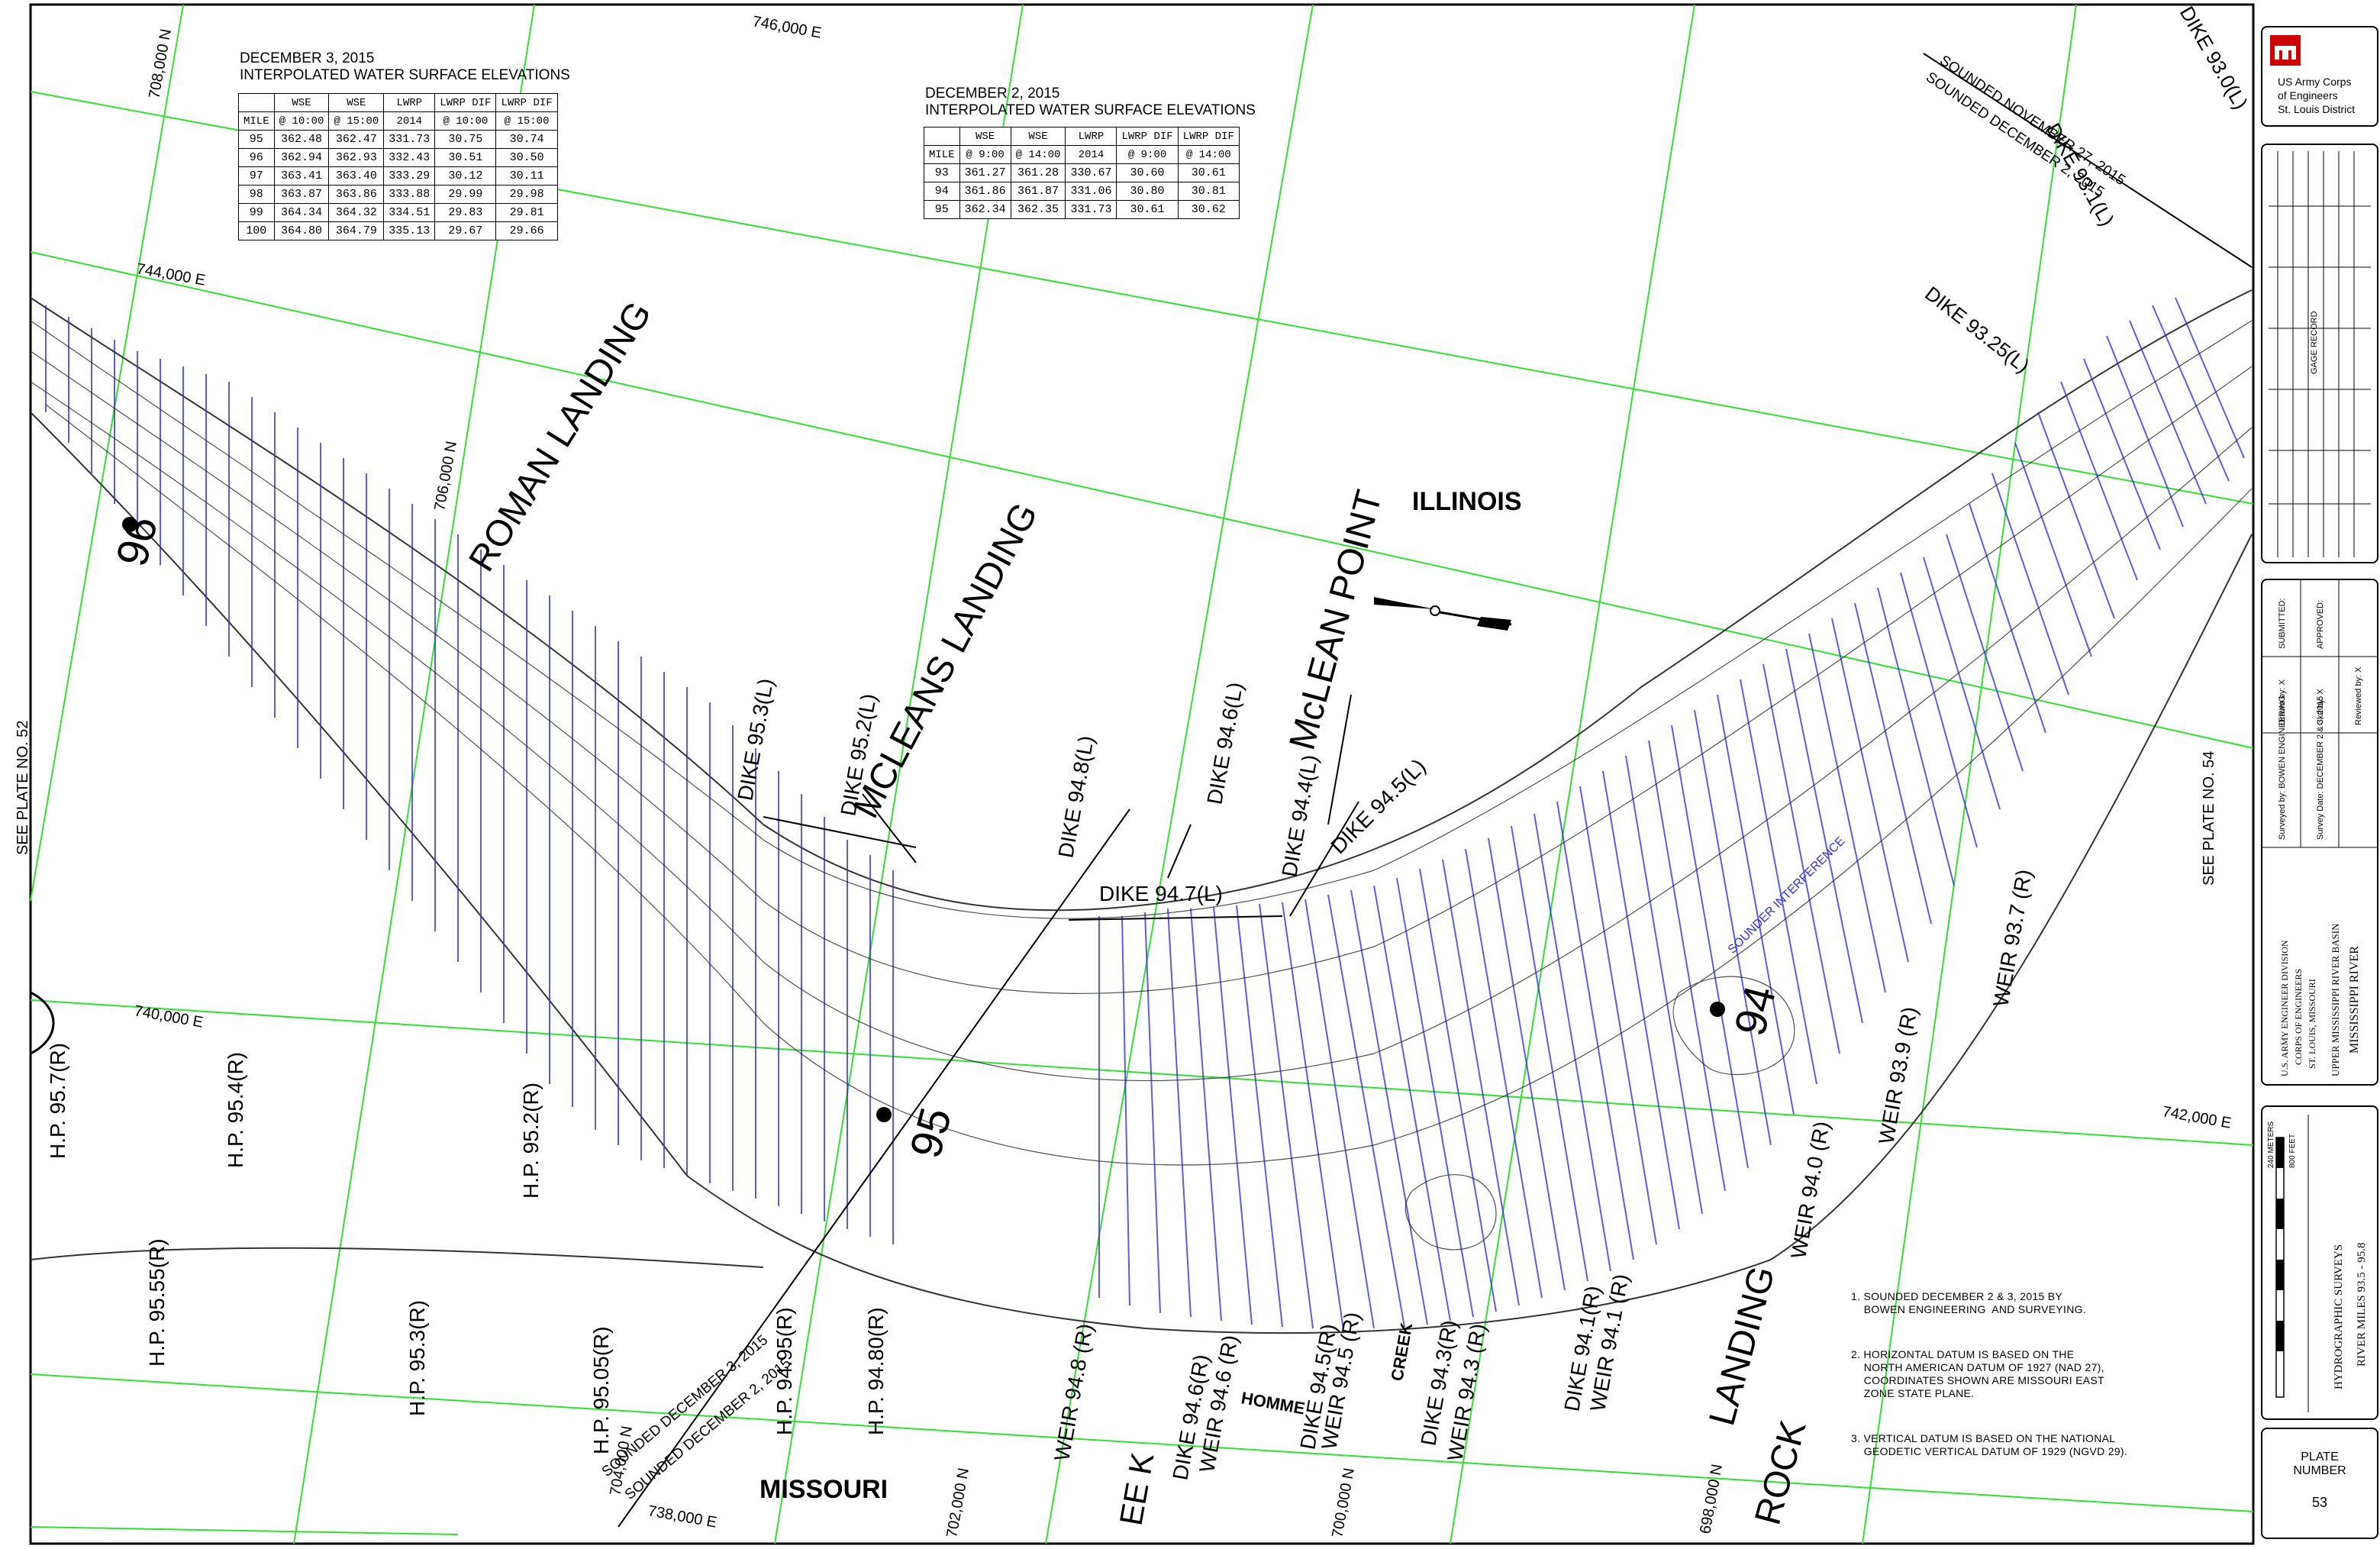 The height and width of the screenshot is (1549, 2380). I want to click on grid-label-738e: 738,000 E, so click(682, 1516).